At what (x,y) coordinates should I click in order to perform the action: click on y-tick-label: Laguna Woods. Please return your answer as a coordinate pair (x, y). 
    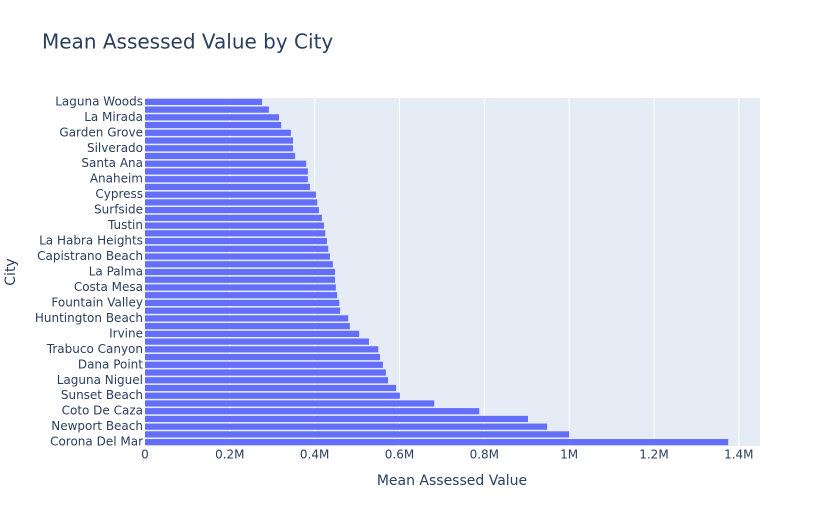
    Looking at the image, I should click on (99, 101).